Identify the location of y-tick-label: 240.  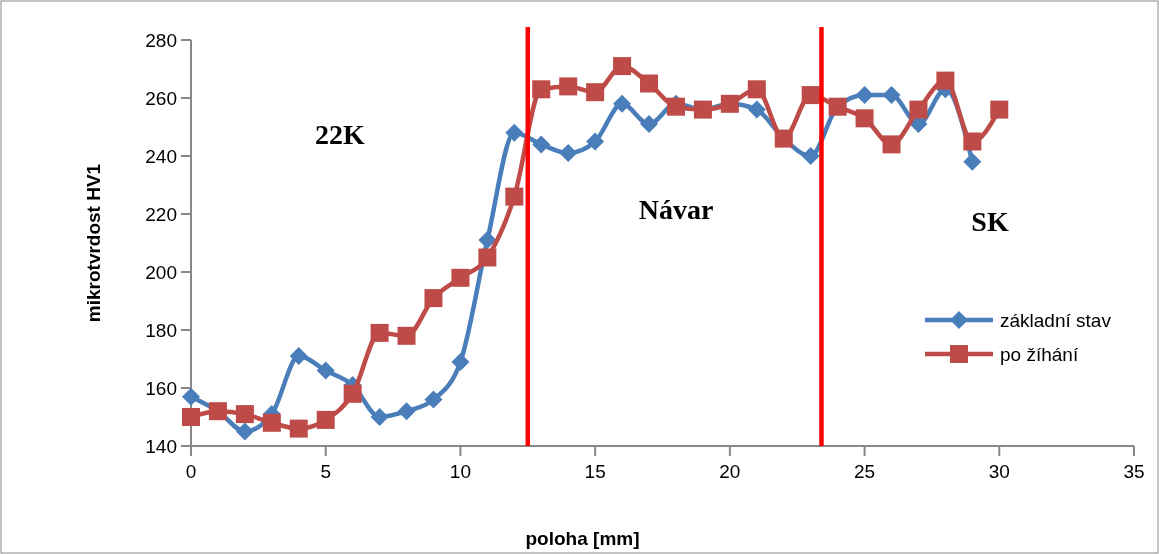
(161, 156).